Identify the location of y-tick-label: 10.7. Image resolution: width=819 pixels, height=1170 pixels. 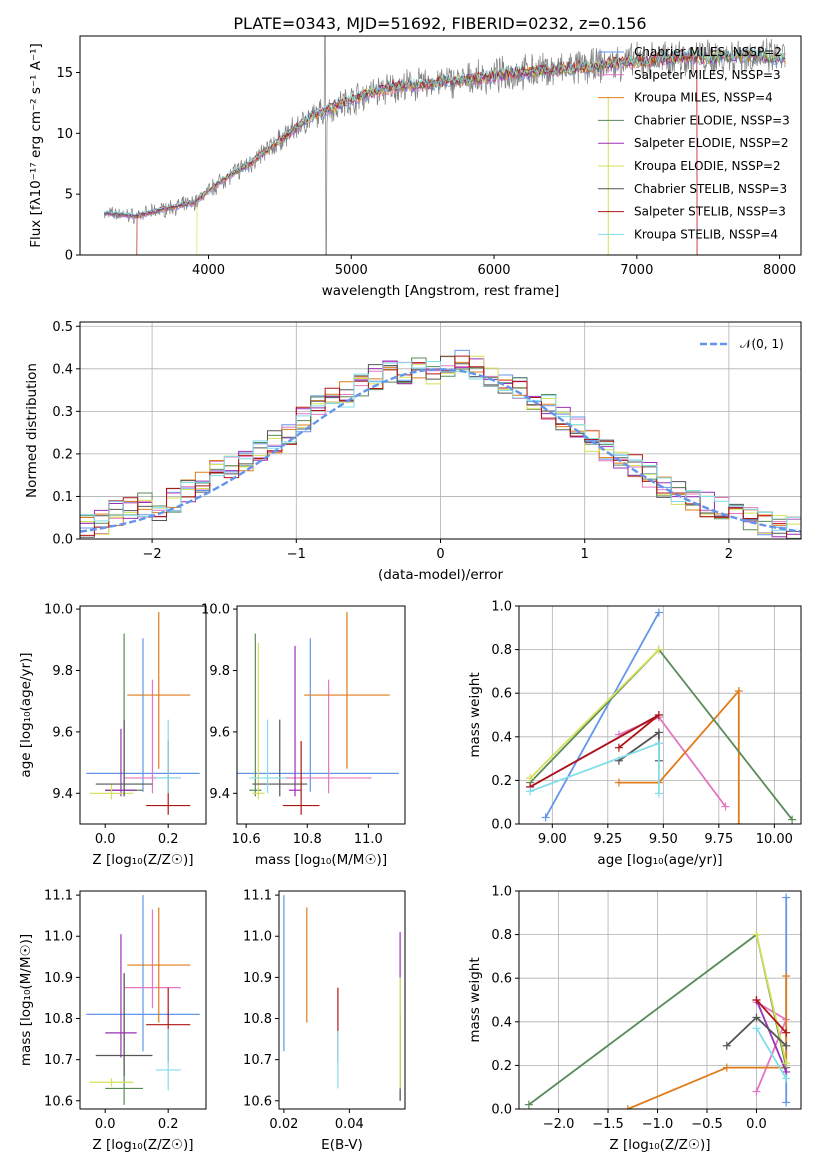
(257, 1060).